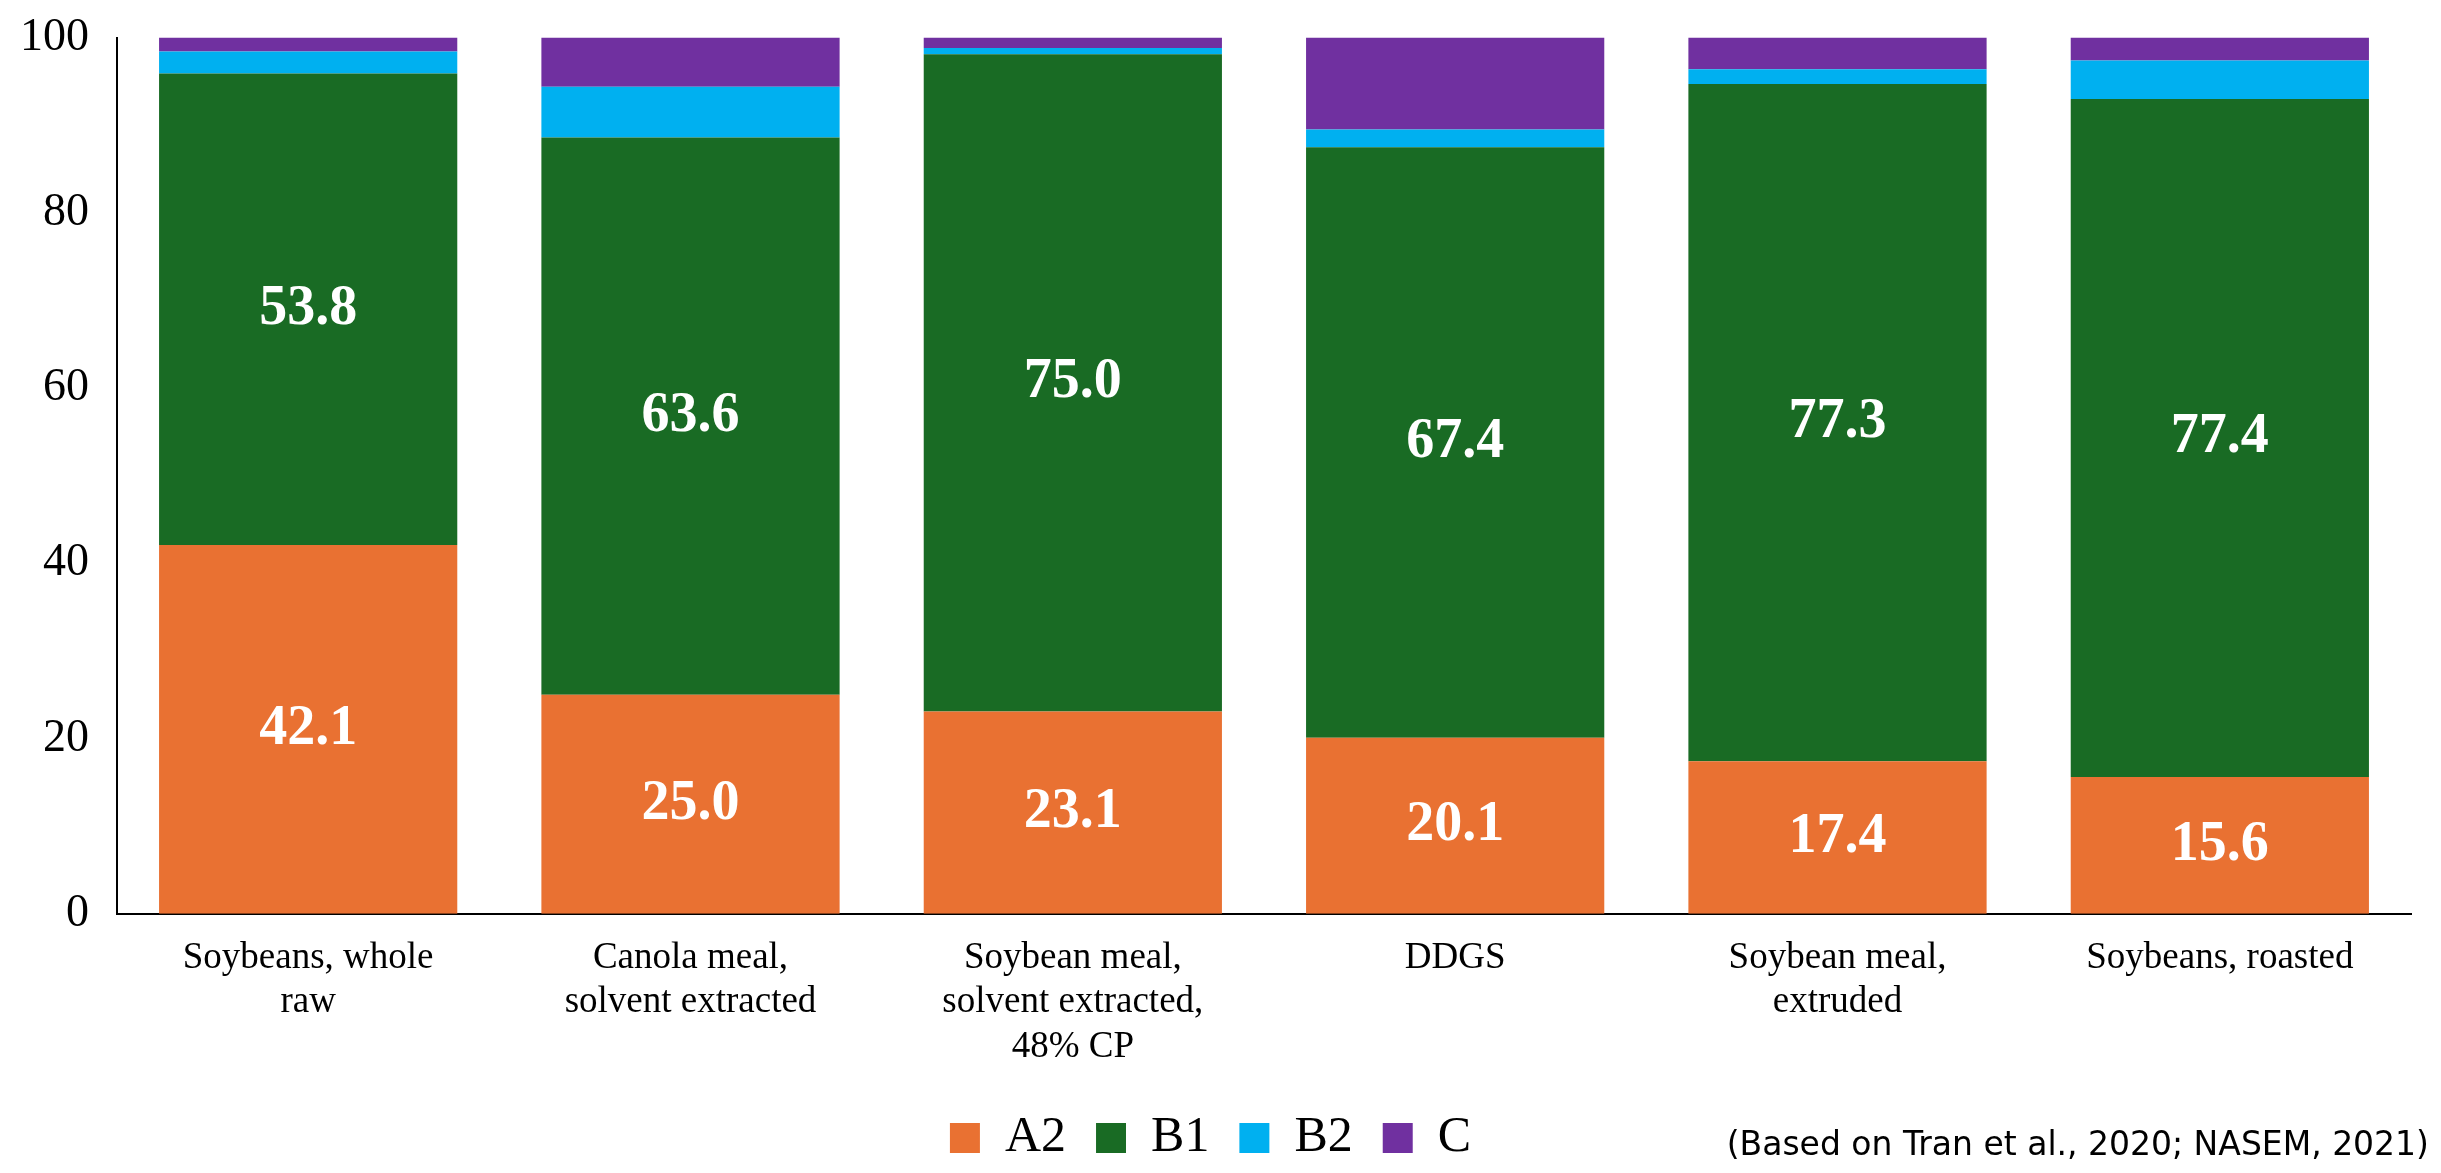  I want to click on y-tick-label: 100, so click(54, 34).